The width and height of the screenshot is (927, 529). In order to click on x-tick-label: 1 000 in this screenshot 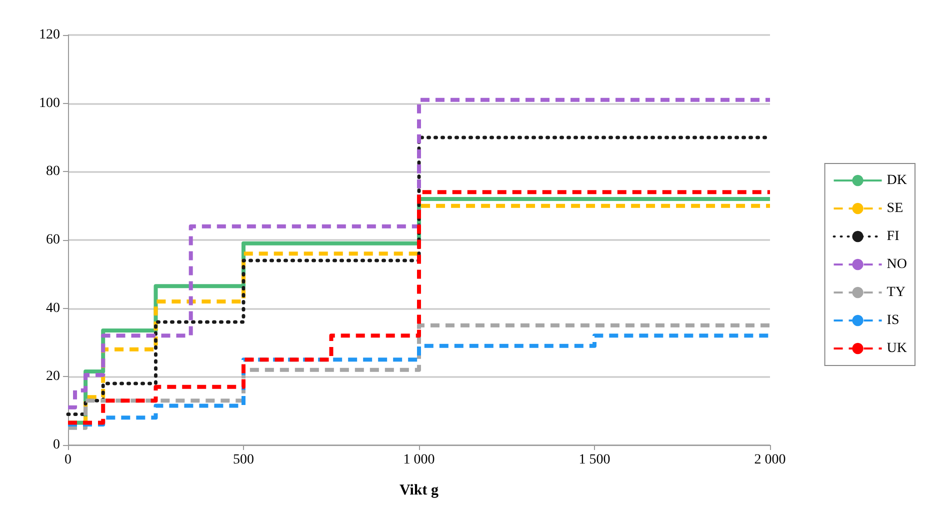, I will do `click(419, 460)`.